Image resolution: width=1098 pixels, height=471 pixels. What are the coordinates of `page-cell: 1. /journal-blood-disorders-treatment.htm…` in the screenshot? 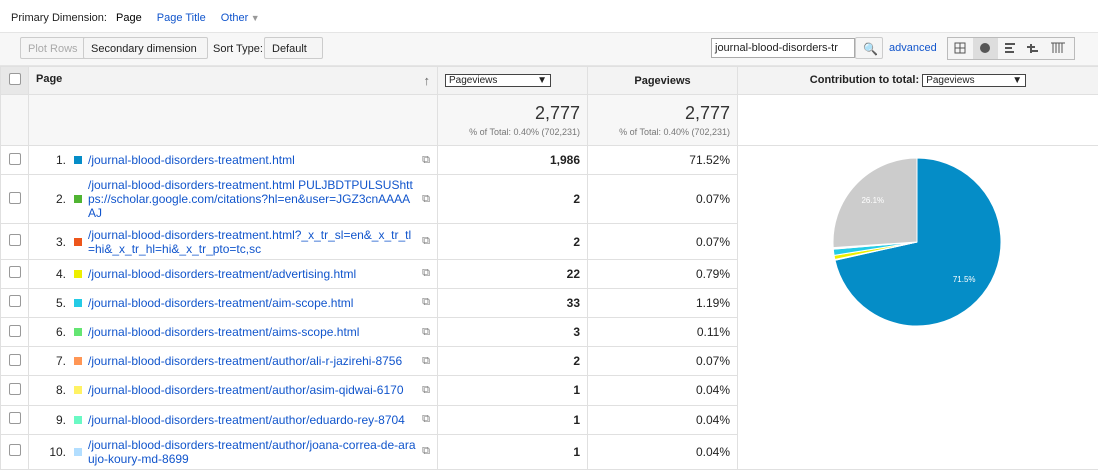 It's located at (233, 160).